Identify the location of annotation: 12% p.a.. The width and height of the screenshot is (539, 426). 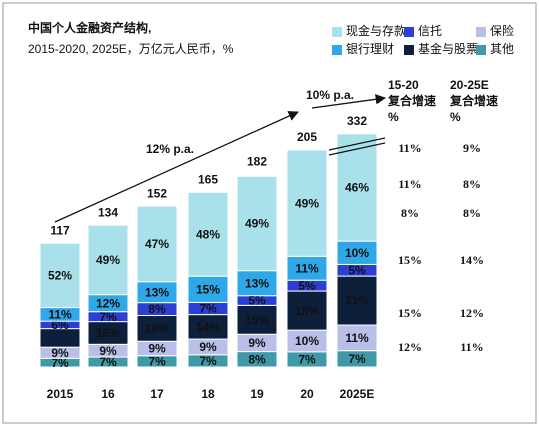
(170, 149).